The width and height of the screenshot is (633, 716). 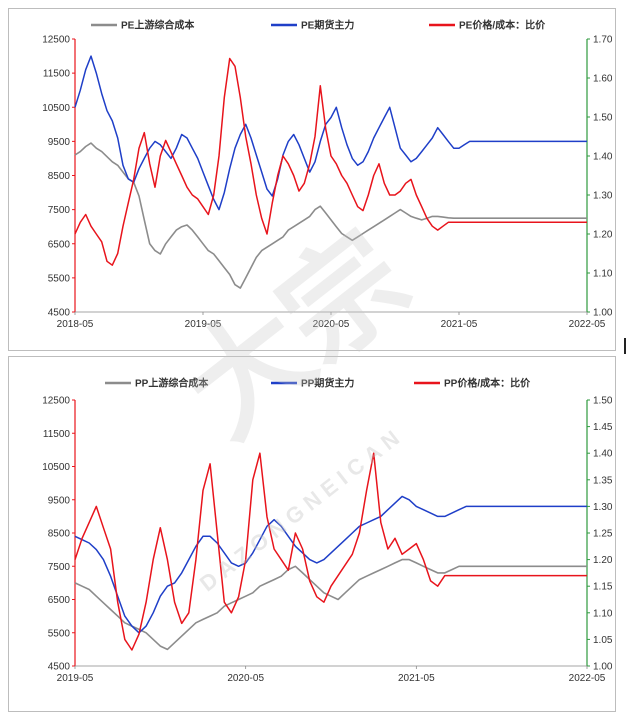 What do you see at coordinates (603, 480) in the screenshot?
I see `y2-tick-label: 1.35` at bounding box center [603, 480].